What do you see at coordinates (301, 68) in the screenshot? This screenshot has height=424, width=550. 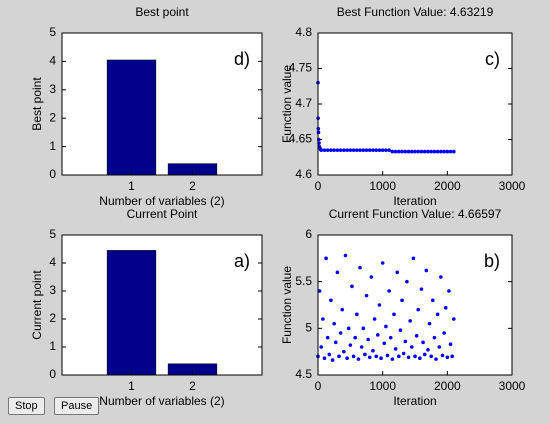 I see `y-tick-label: 4.75` at bounding box center [301, 68].